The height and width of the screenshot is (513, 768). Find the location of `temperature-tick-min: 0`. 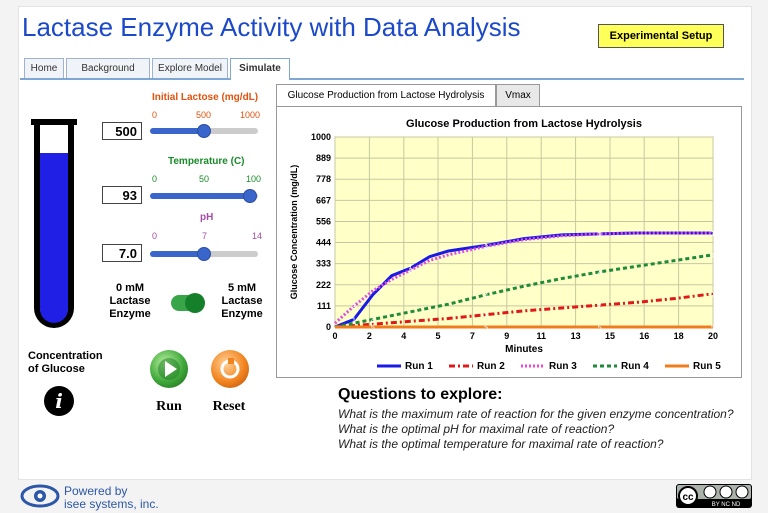

temperature-tick-min: 0 is located at coordinates (155, 179).